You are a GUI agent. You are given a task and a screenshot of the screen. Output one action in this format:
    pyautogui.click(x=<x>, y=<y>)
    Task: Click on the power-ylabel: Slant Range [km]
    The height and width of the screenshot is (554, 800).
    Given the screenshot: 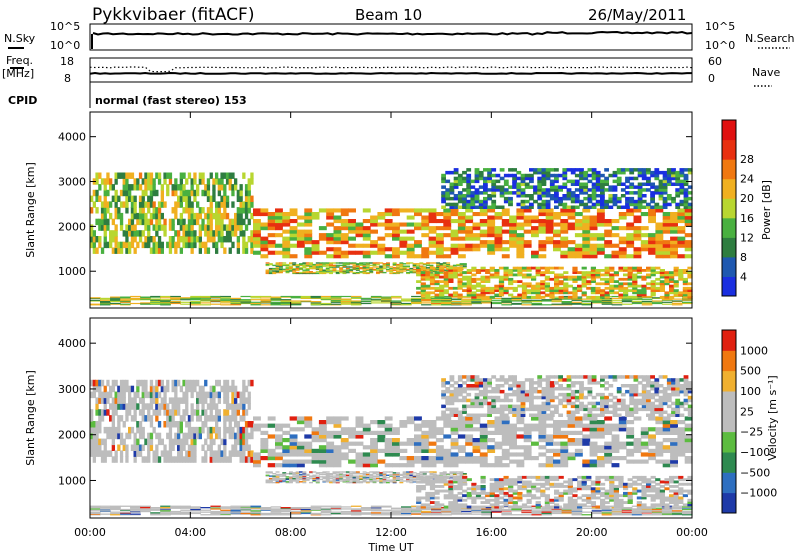 What is the action you would take?
    pyautogui.click(x=30, y=210)
    